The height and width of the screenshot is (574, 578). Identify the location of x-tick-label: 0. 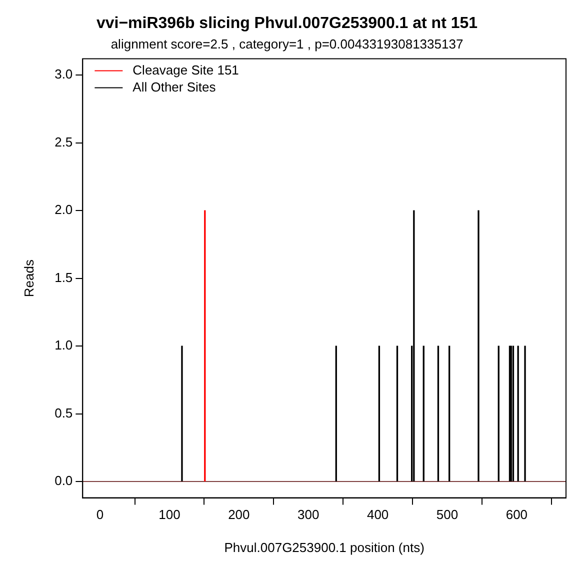
(100, 514).